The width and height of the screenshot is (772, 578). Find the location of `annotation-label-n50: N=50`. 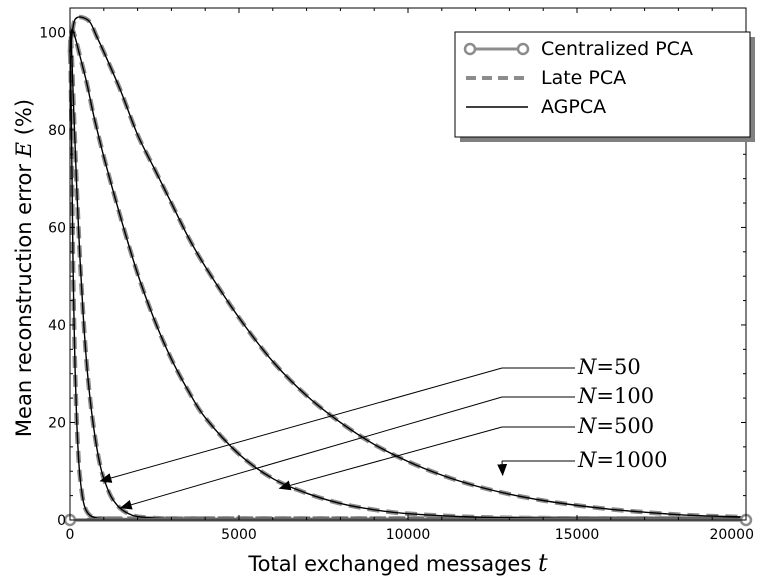

annotation-label-n50: N=50 is located at coordinates (609, 367).